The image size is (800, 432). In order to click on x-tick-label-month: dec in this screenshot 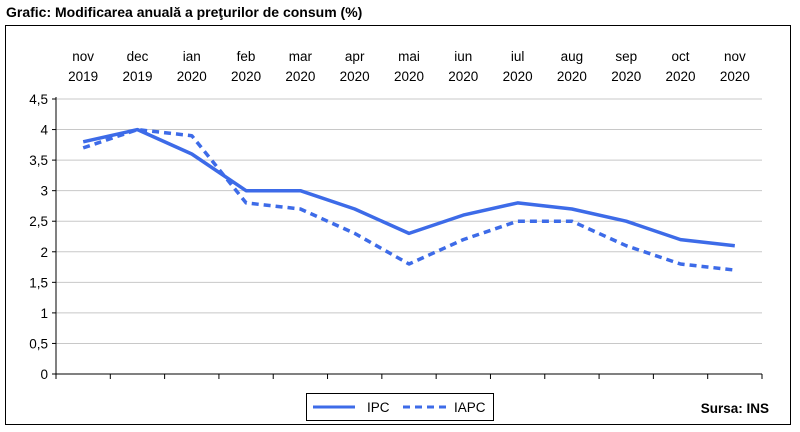, I will do `click(138, 56)`.